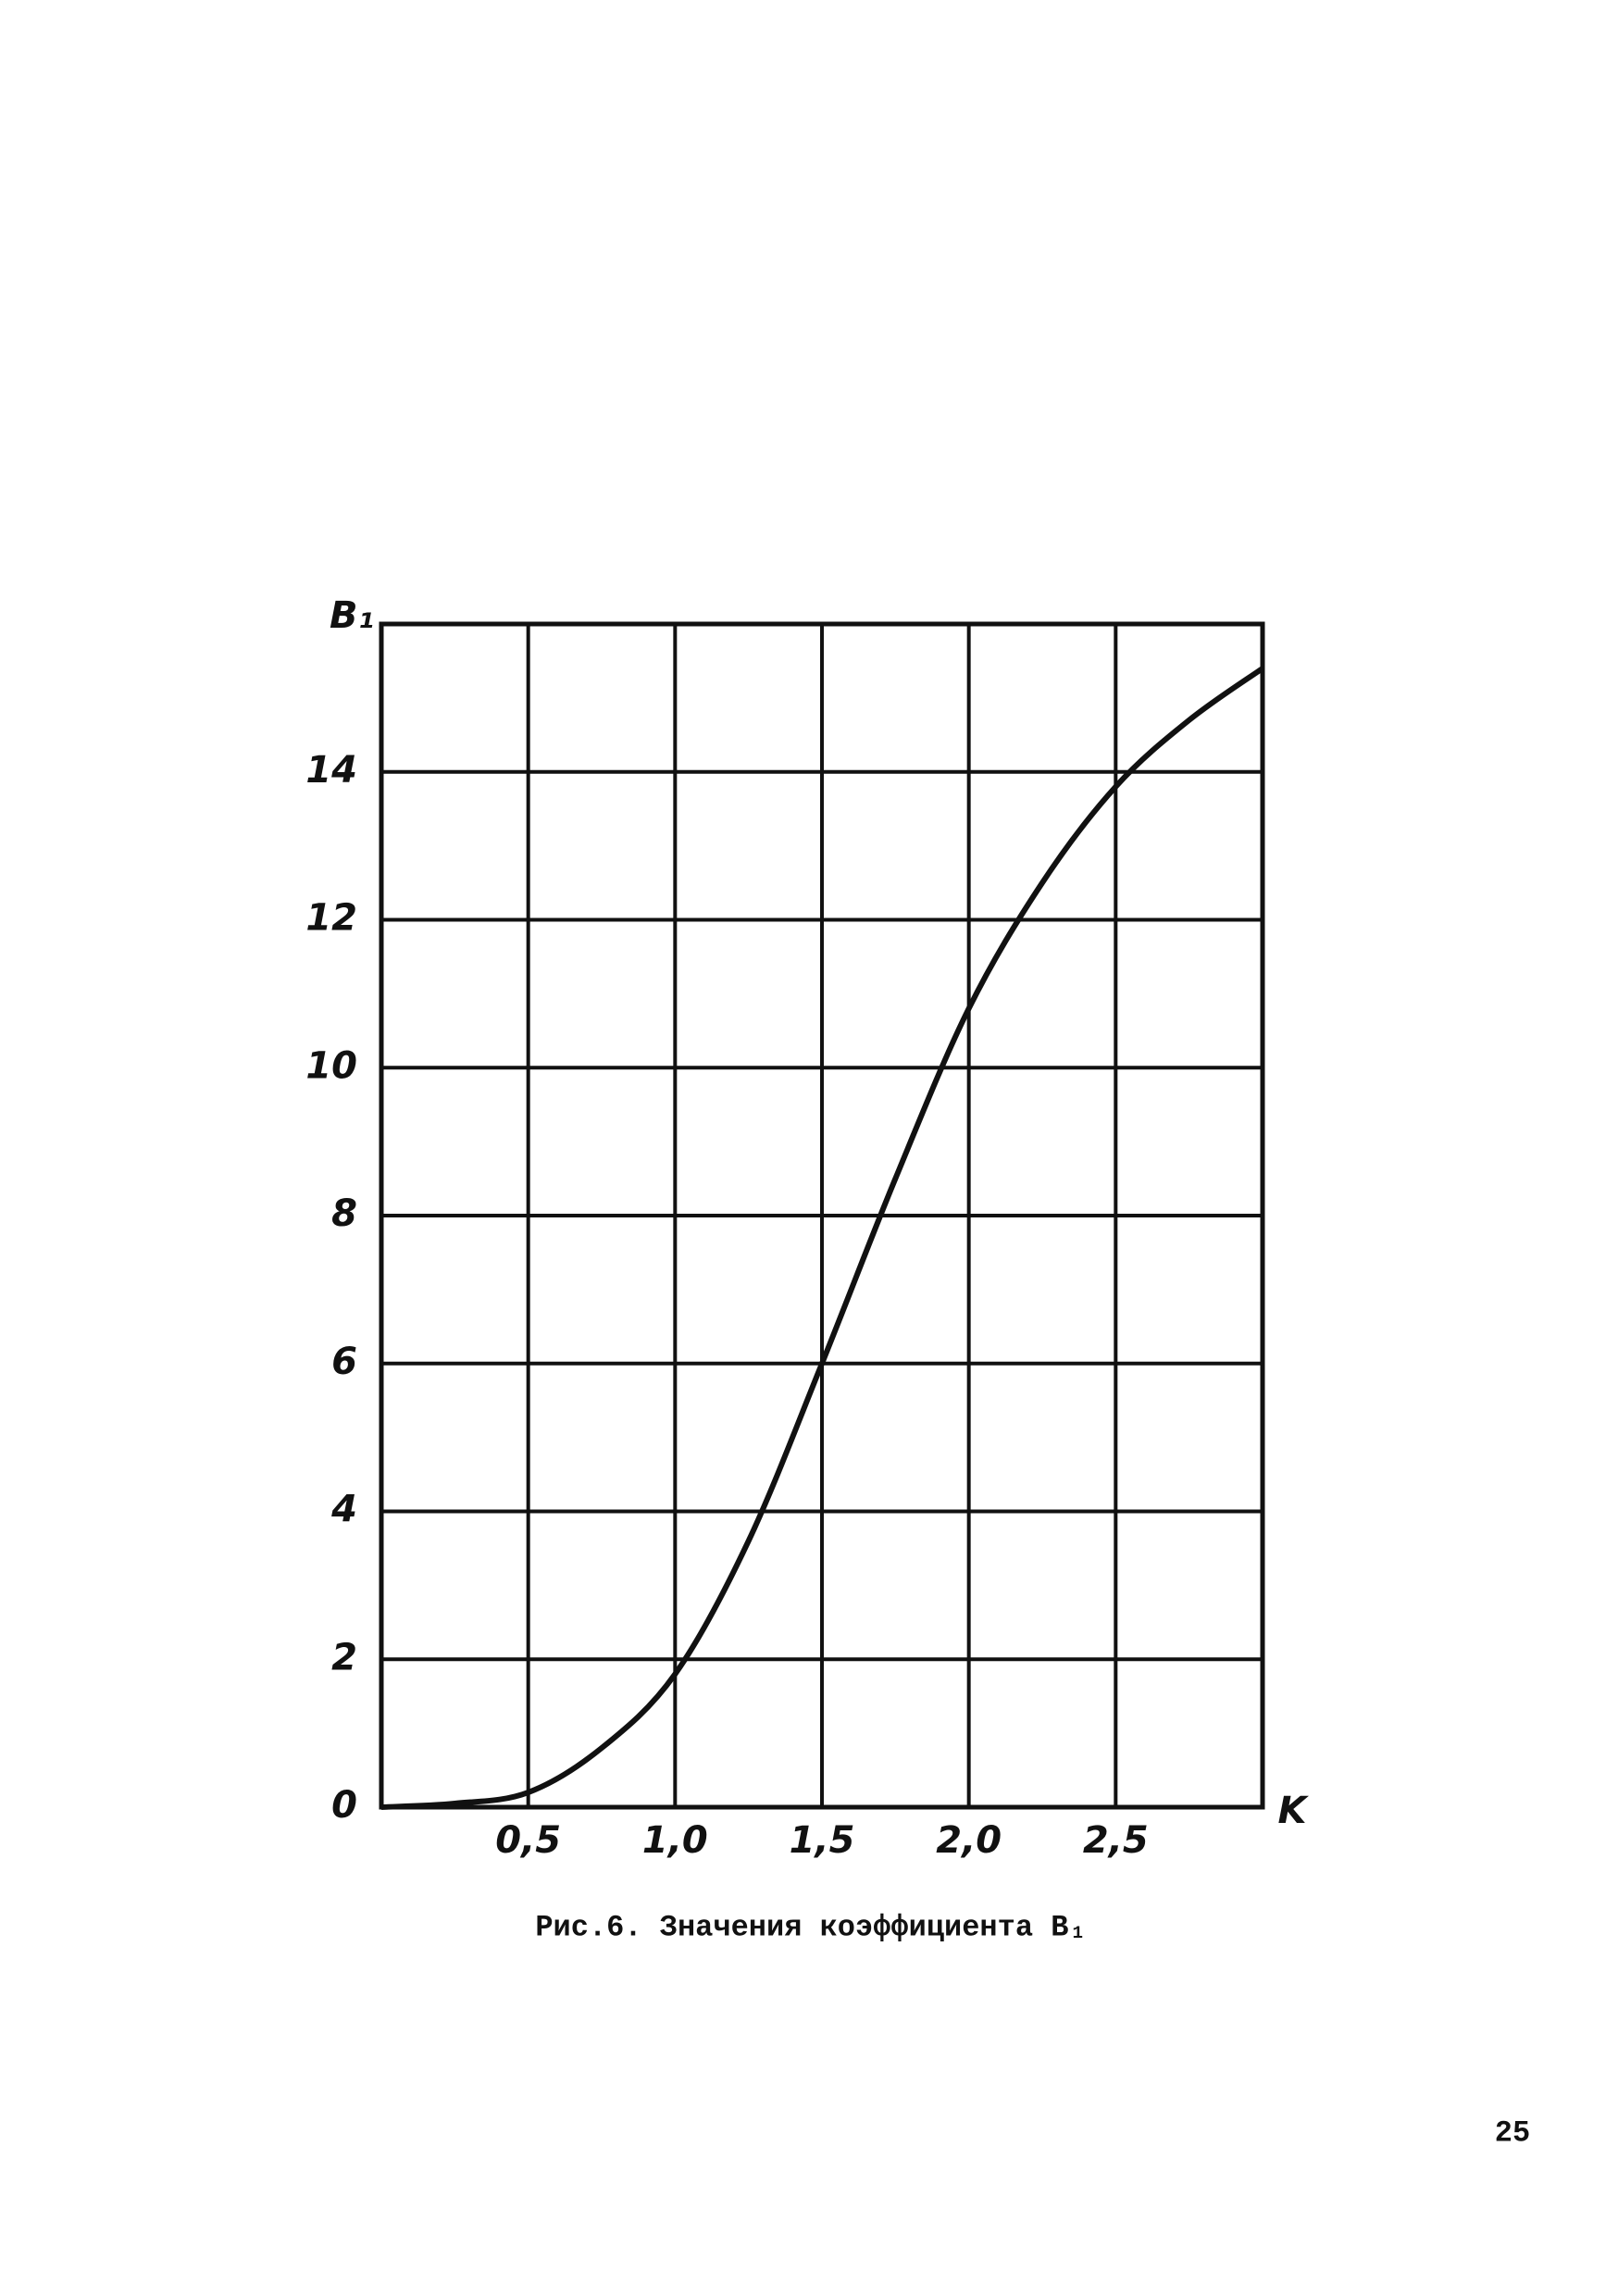 The image size is (1618, 2296). Describe the element at coordinates (810, 1927) in the screenshot. I see `caption: Рис.6. Значения коэффициента B₁` at that location.